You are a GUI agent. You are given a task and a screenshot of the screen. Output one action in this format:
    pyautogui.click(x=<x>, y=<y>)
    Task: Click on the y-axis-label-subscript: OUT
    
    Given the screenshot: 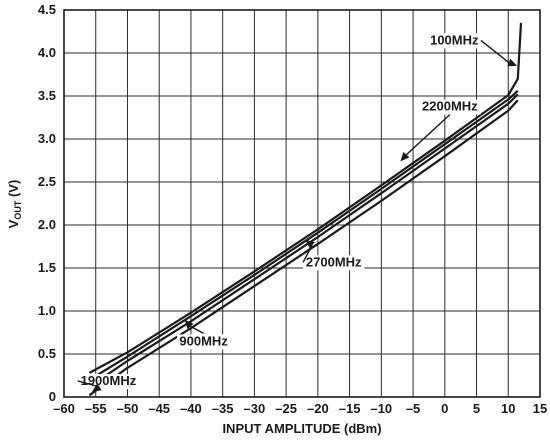 What is the action you would take?
    pyautogui.click(x=18, y=210)
    